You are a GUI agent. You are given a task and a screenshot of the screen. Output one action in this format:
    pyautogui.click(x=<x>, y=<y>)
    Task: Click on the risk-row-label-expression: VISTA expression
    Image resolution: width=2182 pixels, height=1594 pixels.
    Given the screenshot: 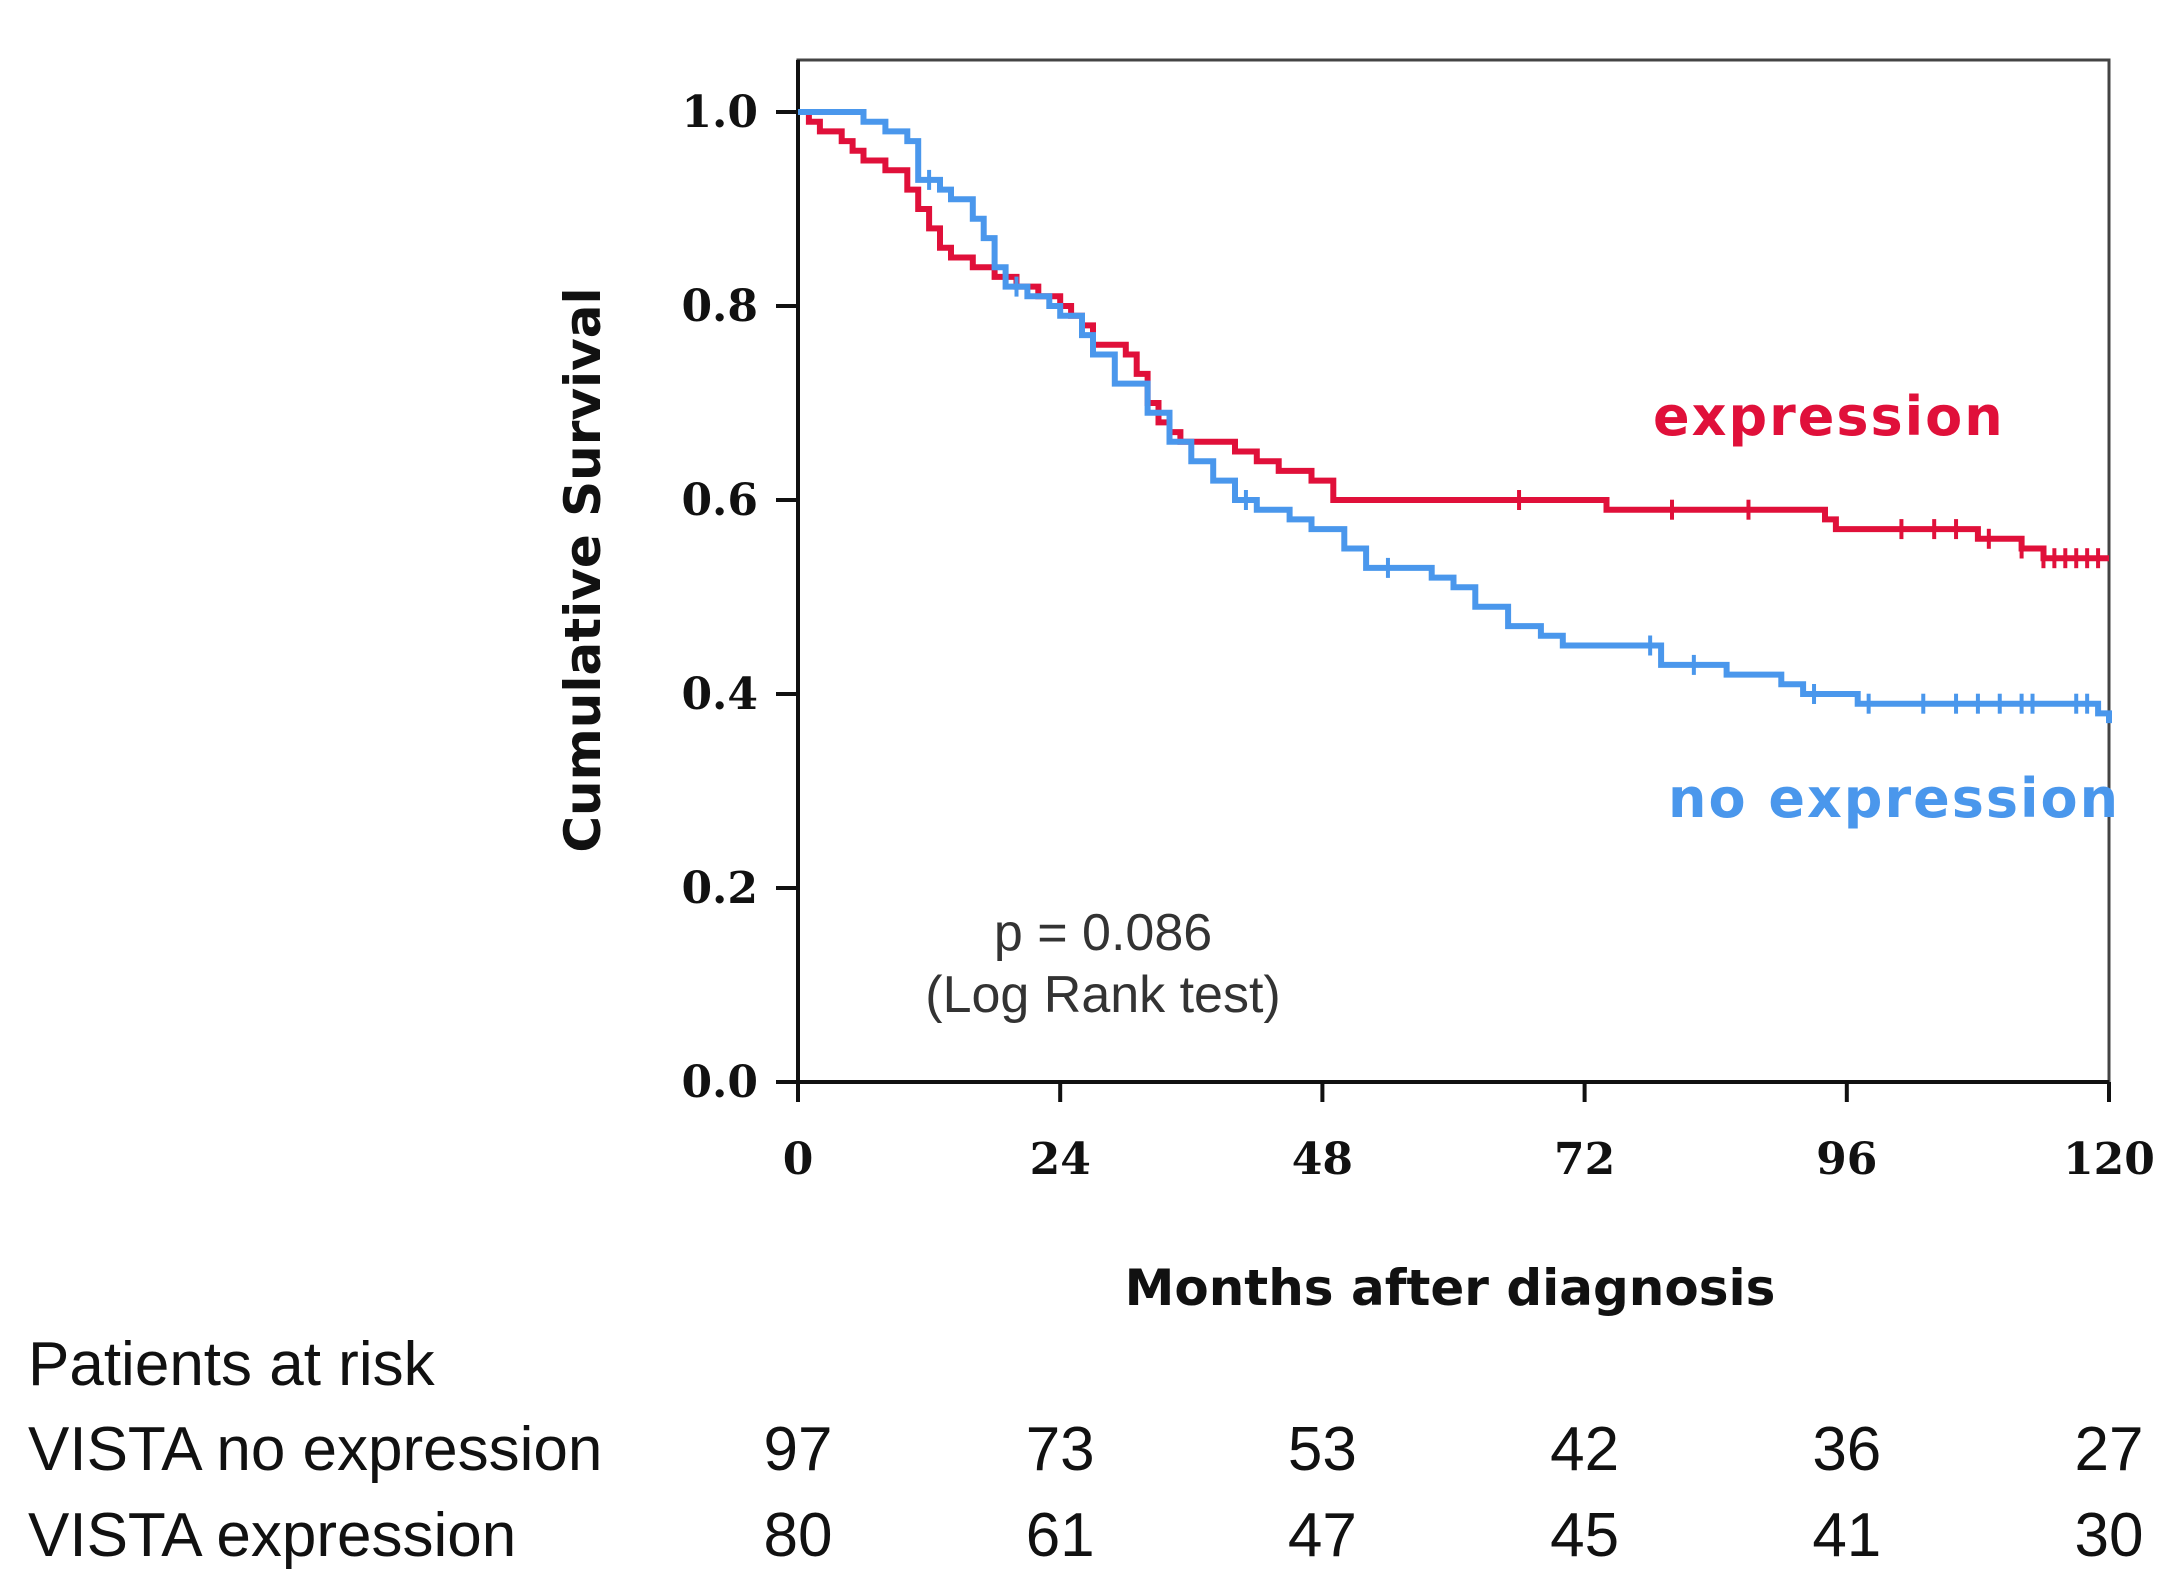 What is the action you would take?
    pyautogui.click(x=272, y=1535)
    